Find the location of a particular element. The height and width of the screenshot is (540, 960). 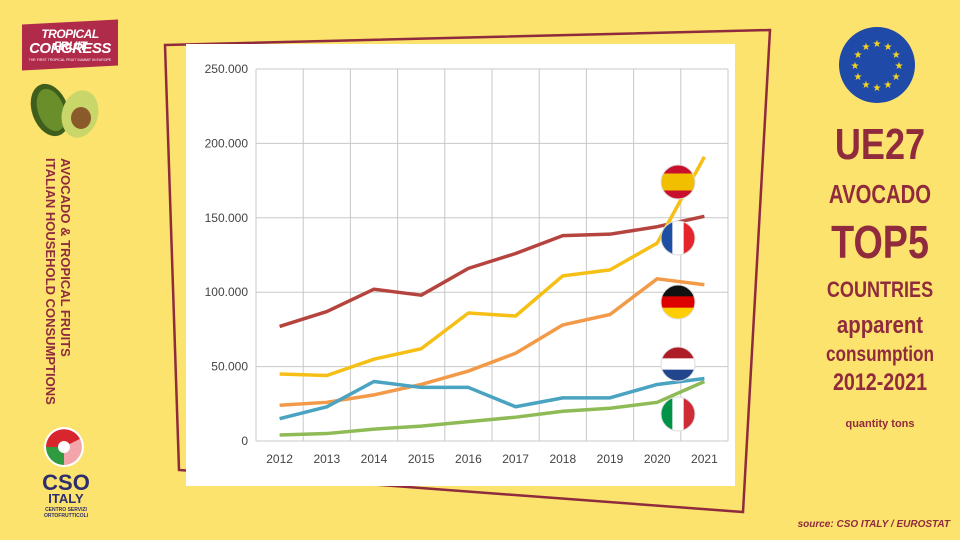

source-note: source: CSO ITALY / EUROSTAT is located at coordinates (873, 524).